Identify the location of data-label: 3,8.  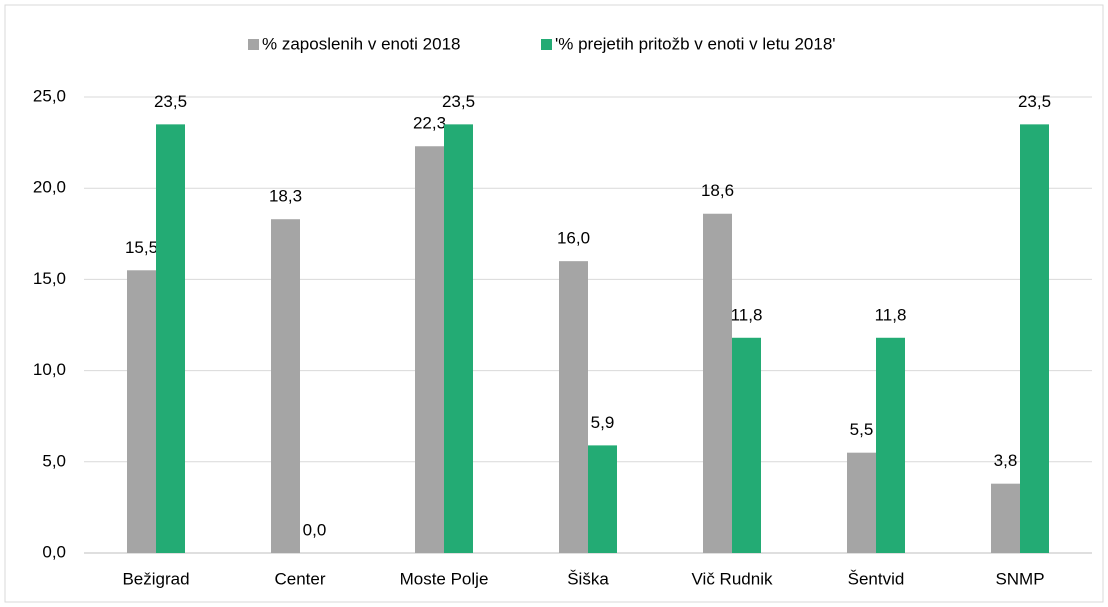
(1006, 460).